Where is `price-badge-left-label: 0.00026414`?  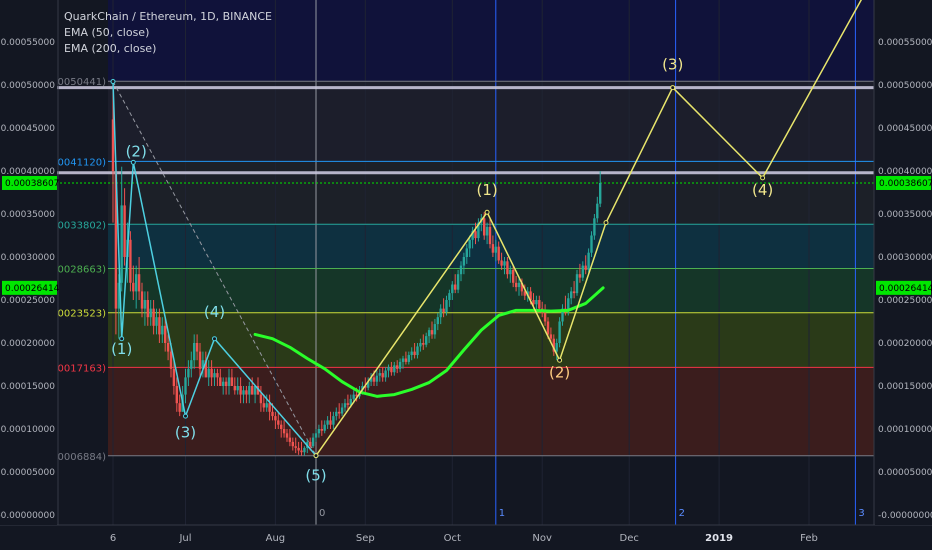
price-badge-left-label: 0.00026414 is located at coordinates (32, 289).